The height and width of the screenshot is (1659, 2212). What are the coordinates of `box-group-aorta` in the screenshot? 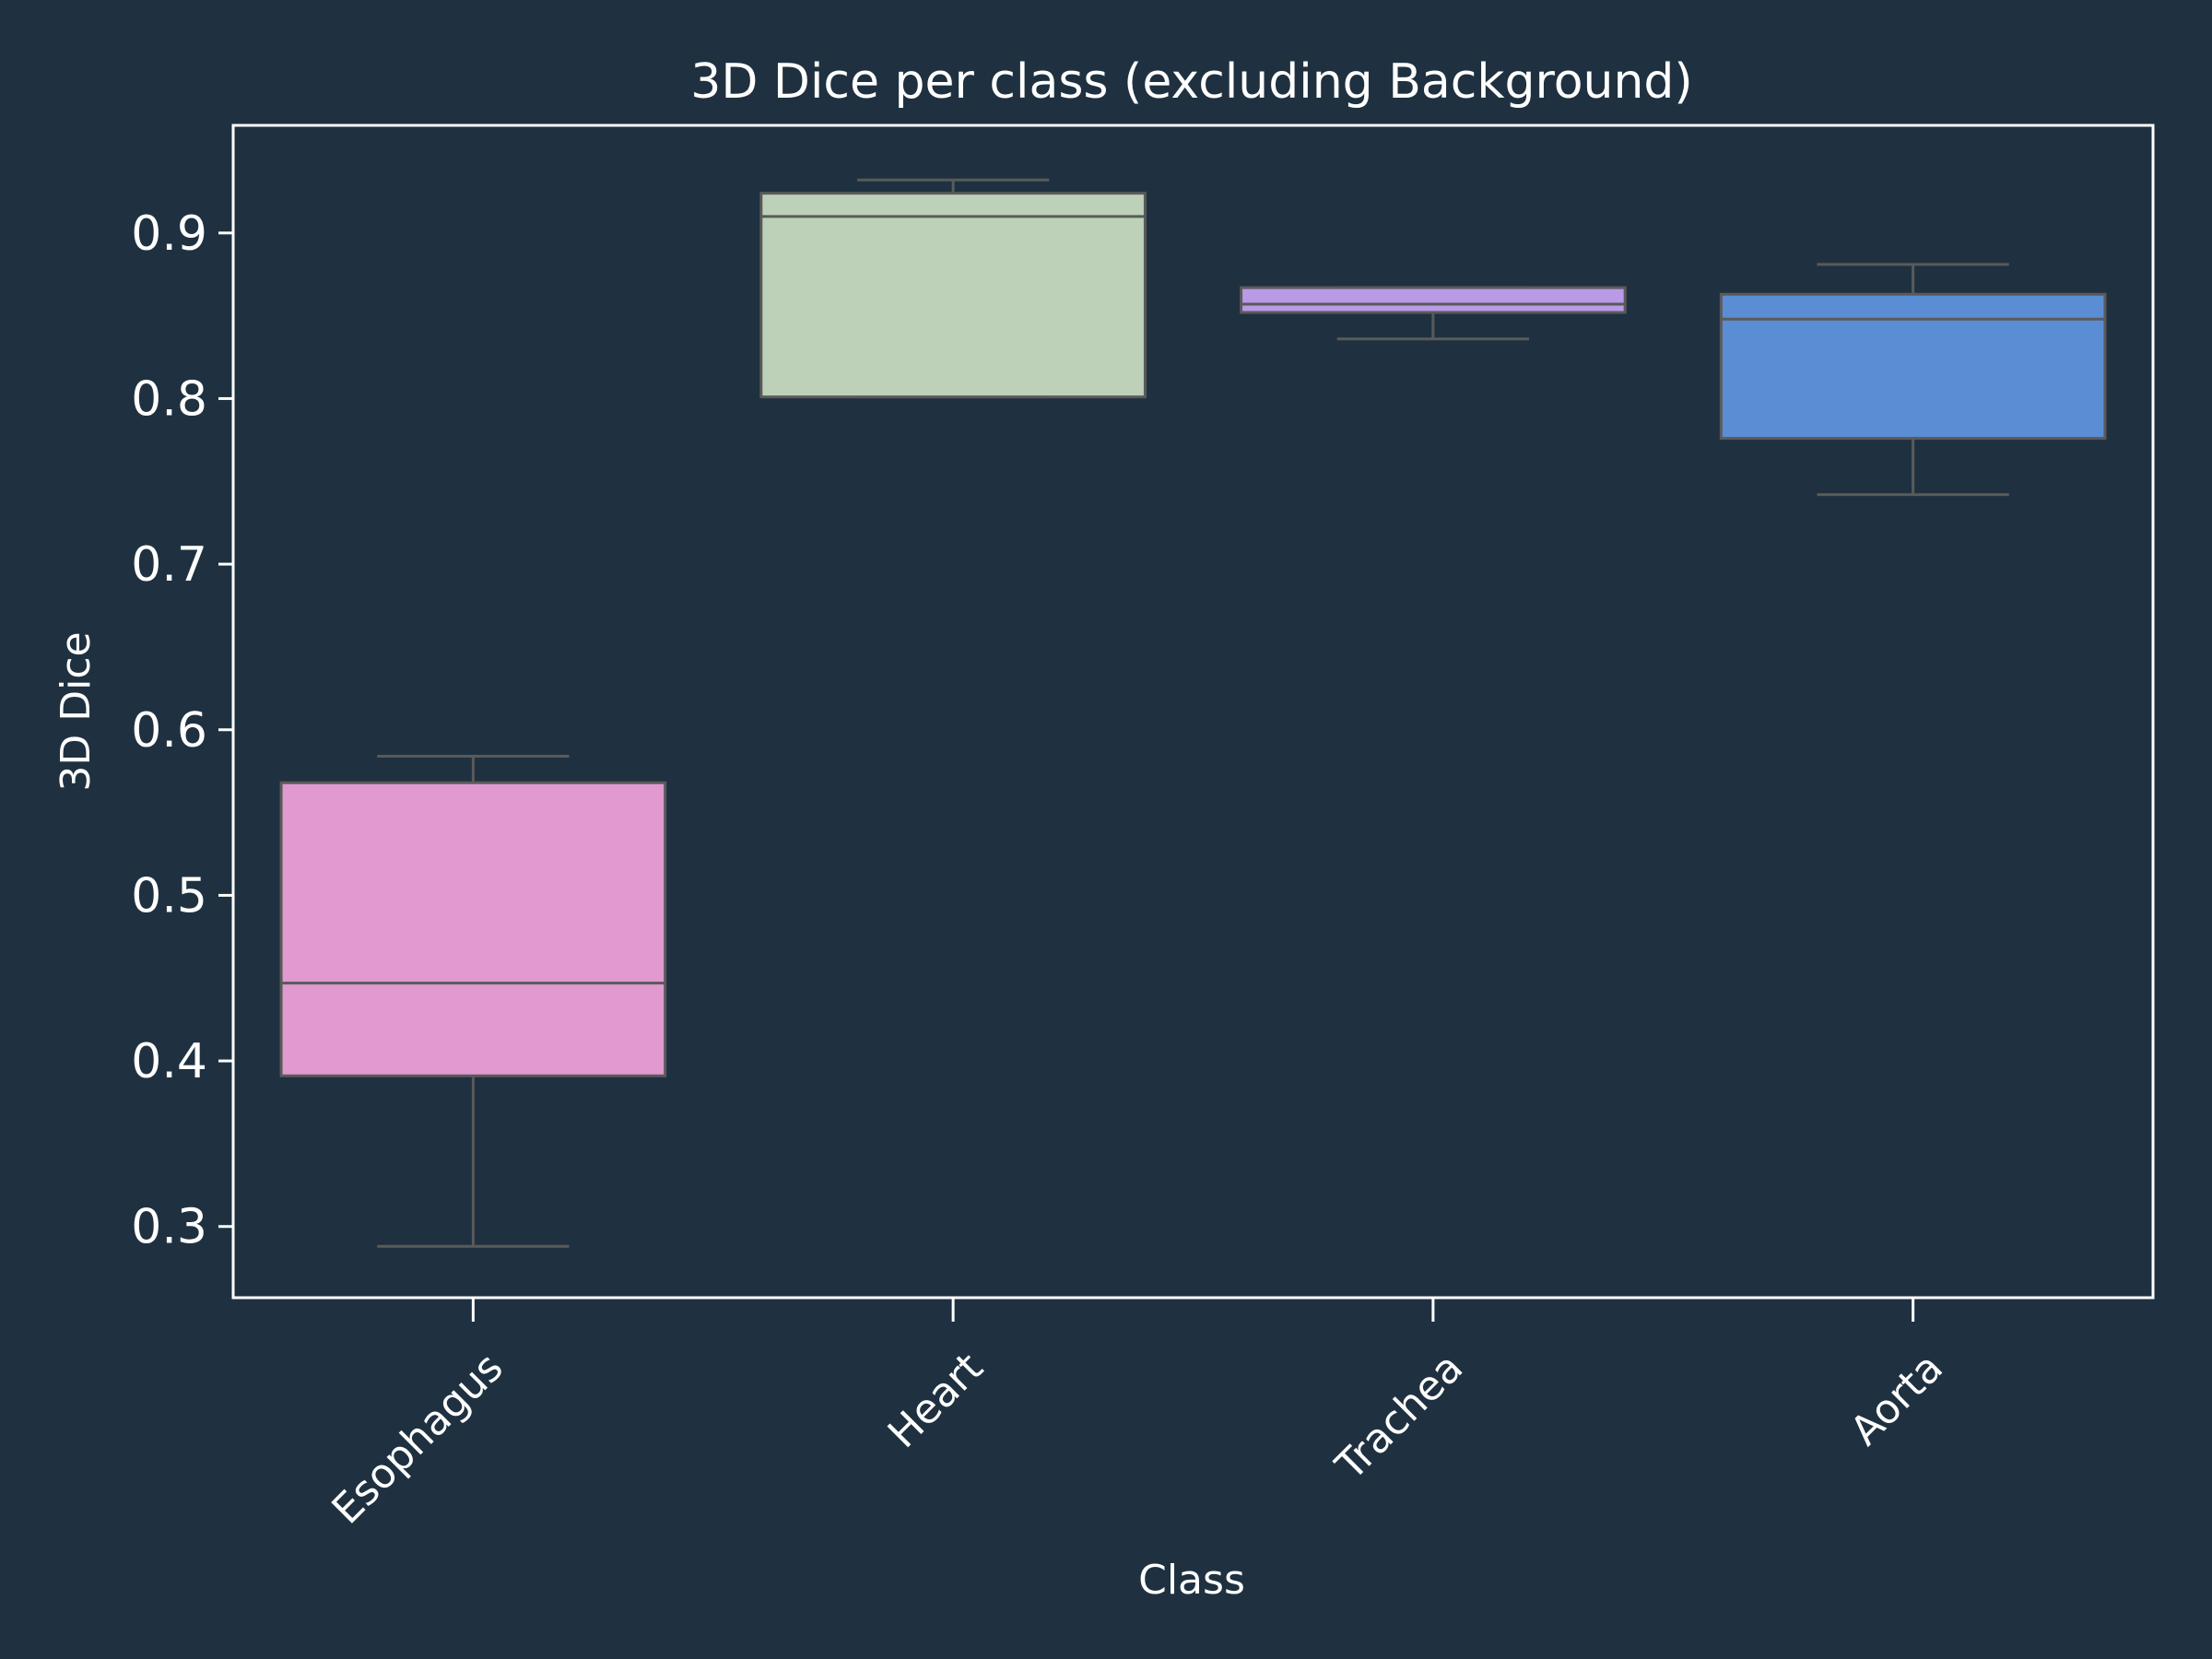 It's located at (1913, 380).